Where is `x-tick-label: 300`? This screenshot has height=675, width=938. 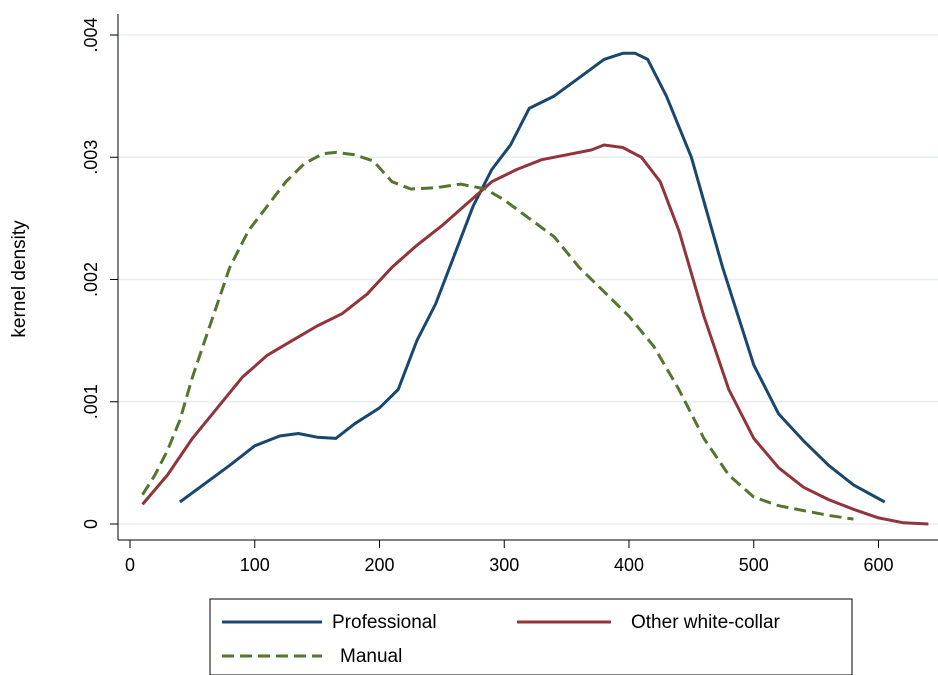 x-tick-label: 300 is located at coordinates (504, 565).